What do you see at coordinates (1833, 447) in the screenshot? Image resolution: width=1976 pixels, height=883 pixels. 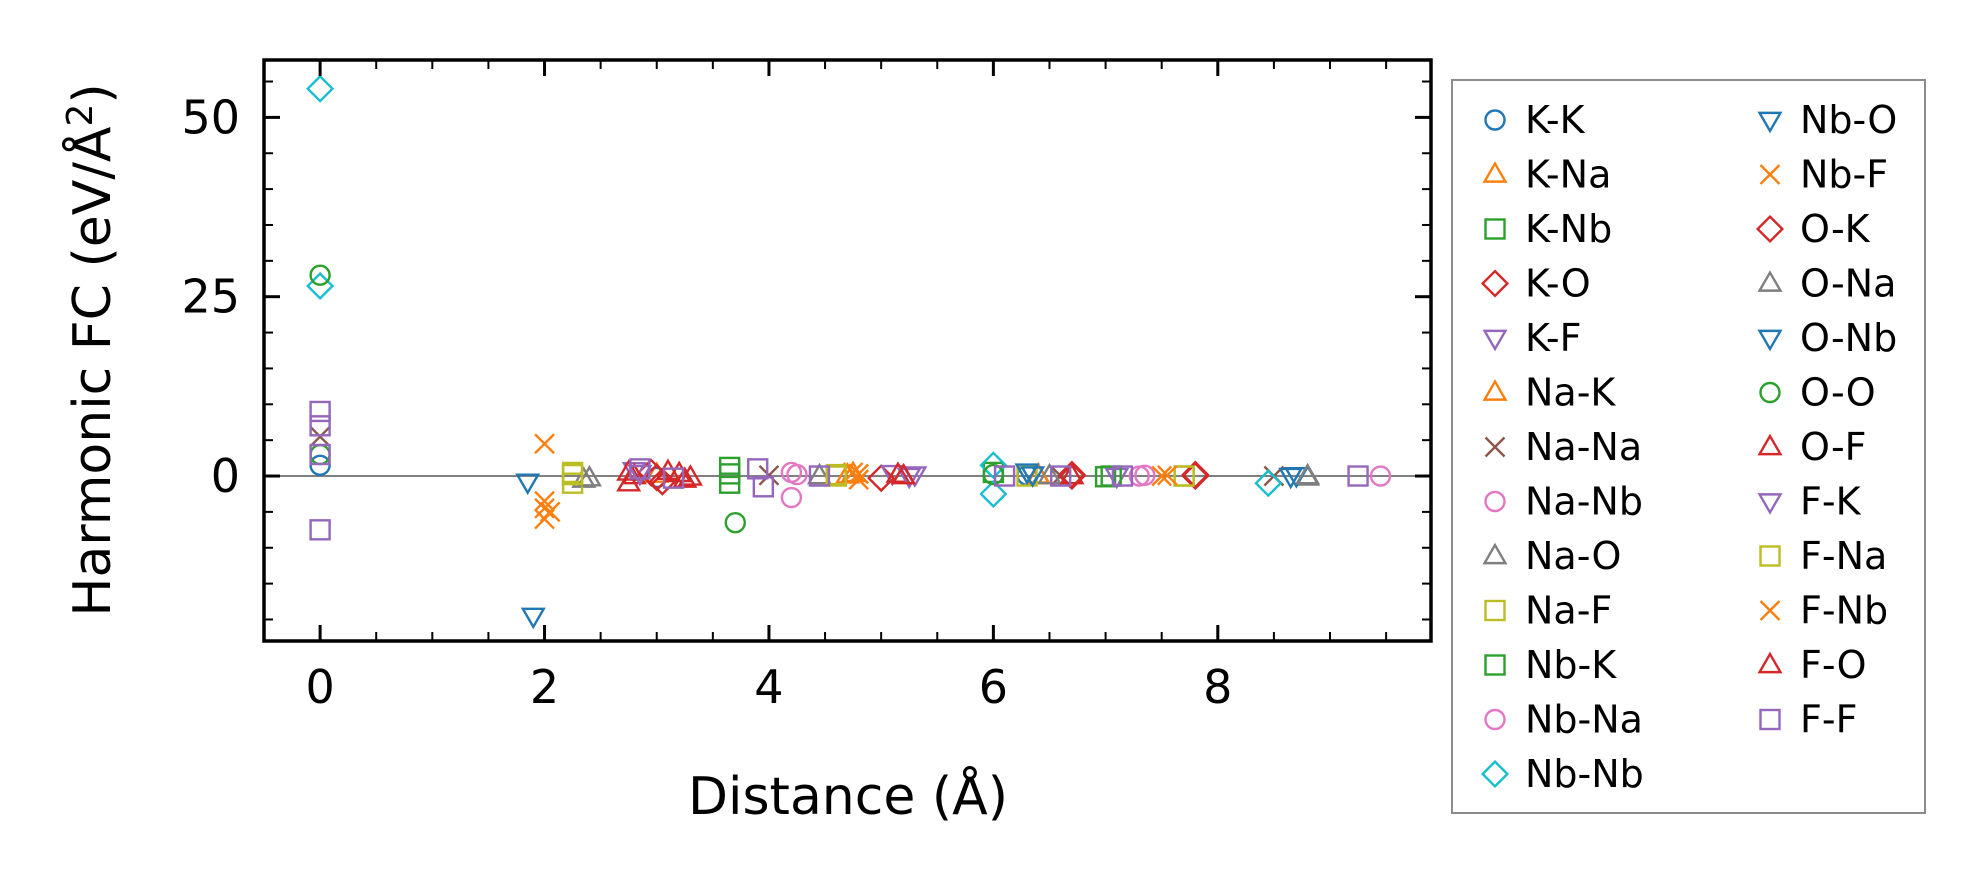 I see `legend-label: O-F` at bounding box center [1833, 447].